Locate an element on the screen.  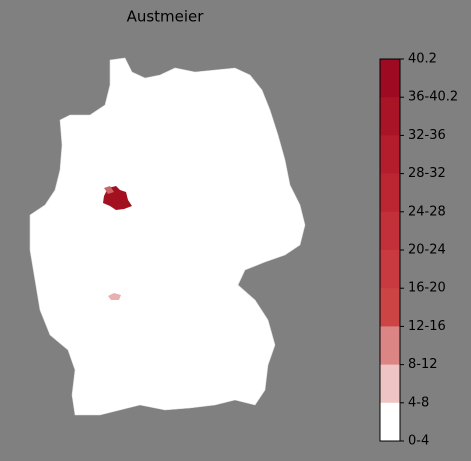
colorbar-label: 32-36 is located at coordinates (427, 135).